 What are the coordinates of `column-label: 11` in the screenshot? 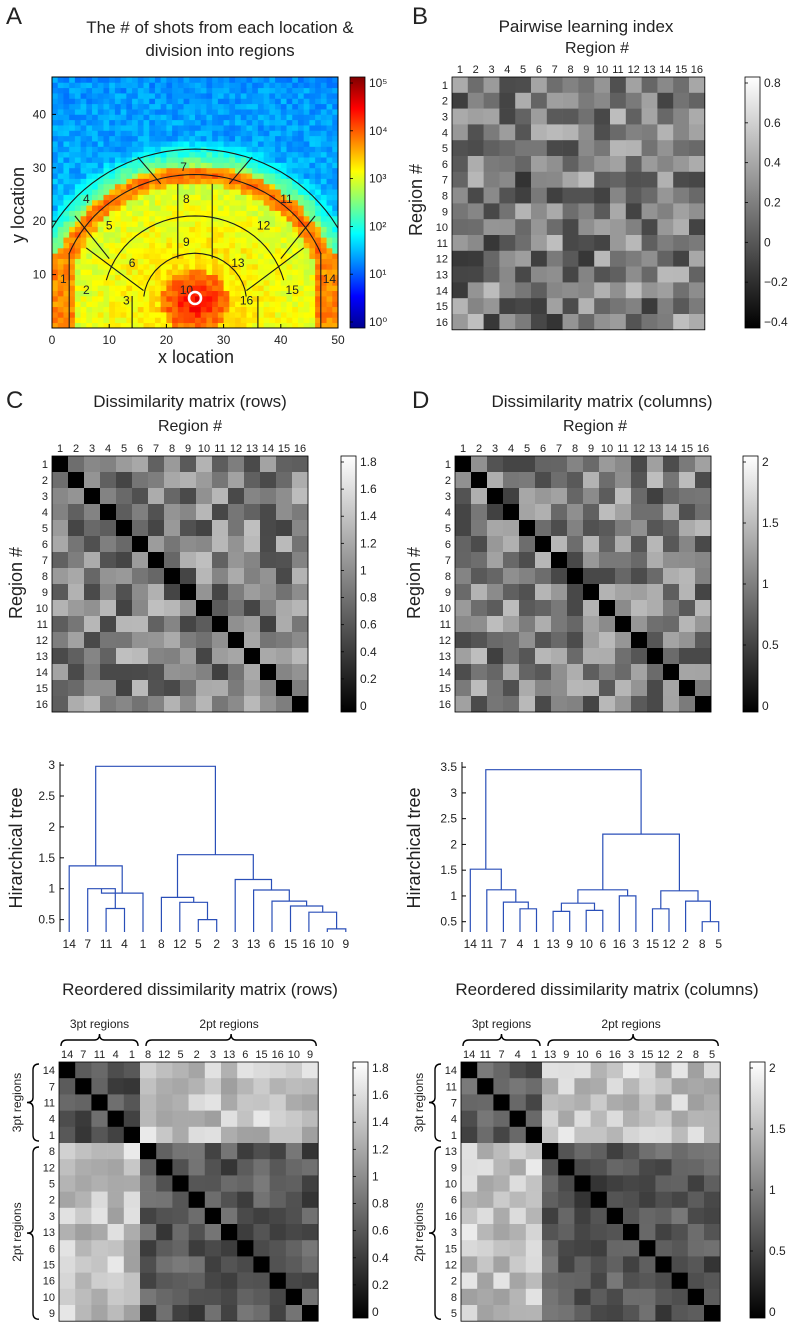 It's located at (485, 1055).